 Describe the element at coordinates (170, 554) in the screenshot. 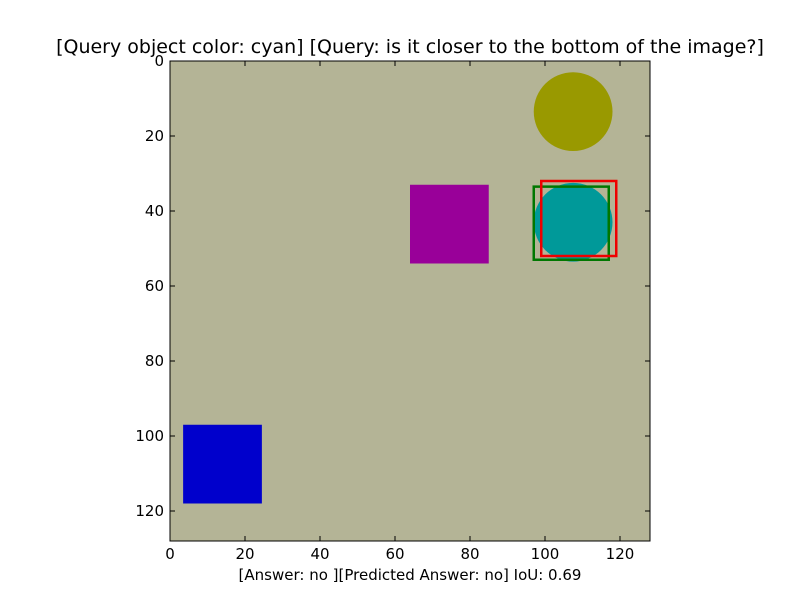

I see `x-tick-label: 0` at that location.